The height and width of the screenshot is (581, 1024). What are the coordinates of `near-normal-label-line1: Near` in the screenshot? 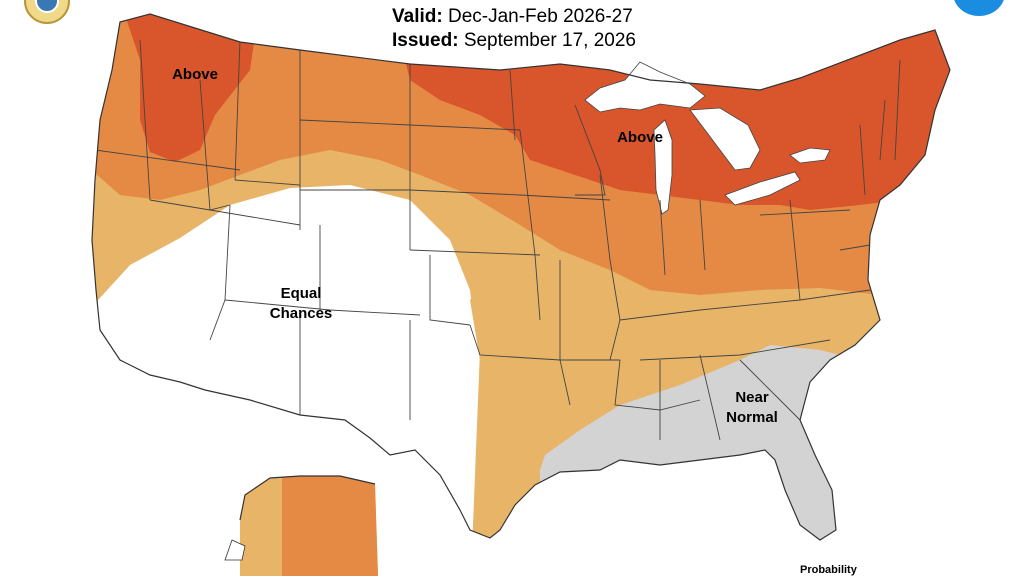 It's located at (752, 397).